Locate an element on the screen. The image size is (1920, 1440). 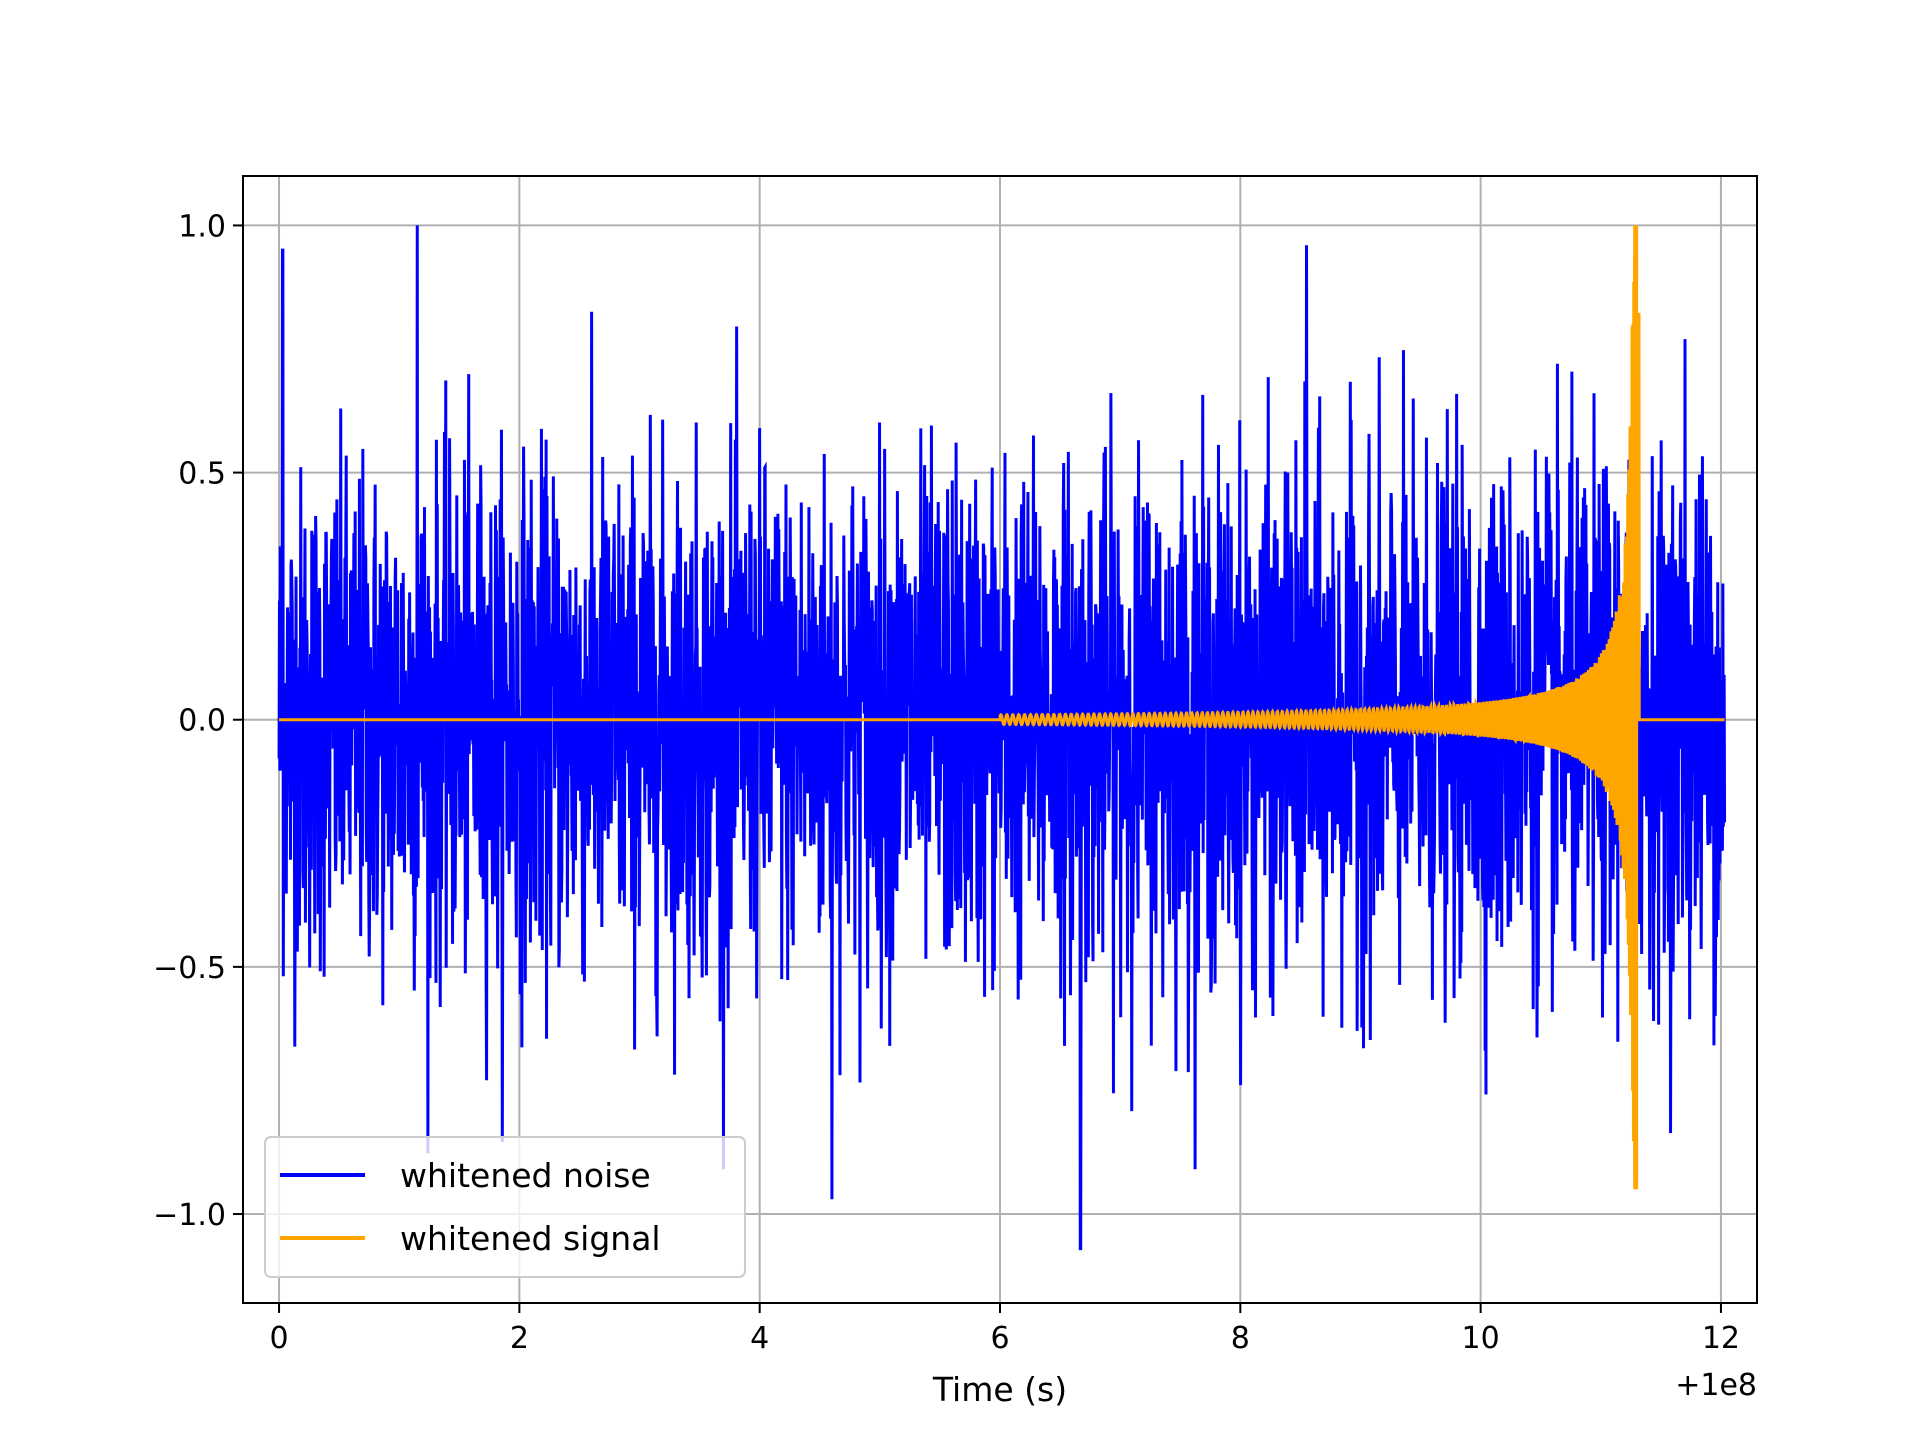
legend: whitened noise whitened signal is located at coordinates (505, 1207).